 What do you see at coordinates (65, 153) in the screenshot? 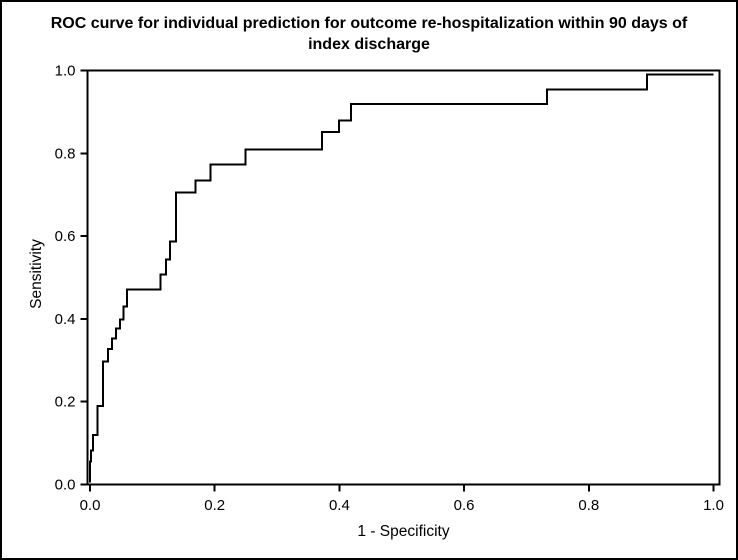
I see `y-tick-label: 0.8` at bounding box center [65, 153].